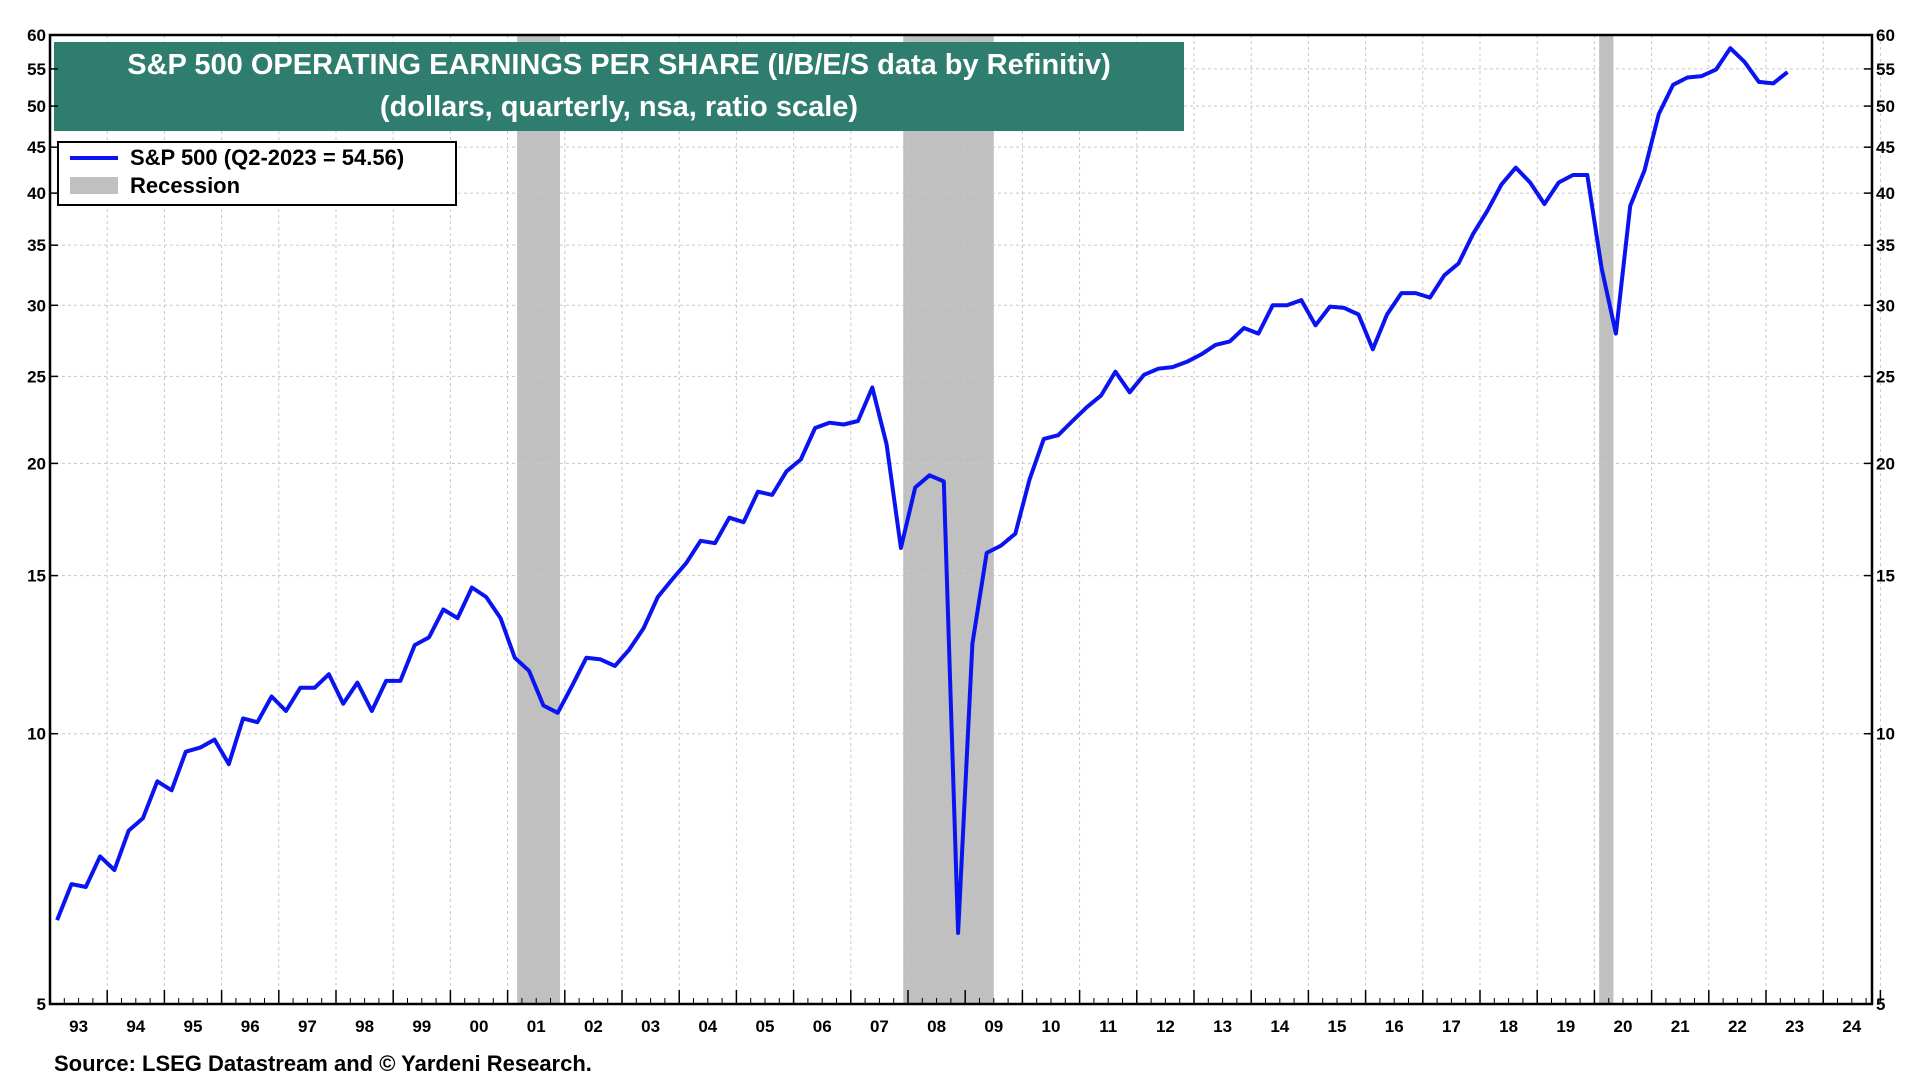 Image resolution: width=1920 pixels, height=1080 pixels. I want to click on x-tick-label-10: 10, so click(1051, 1026).